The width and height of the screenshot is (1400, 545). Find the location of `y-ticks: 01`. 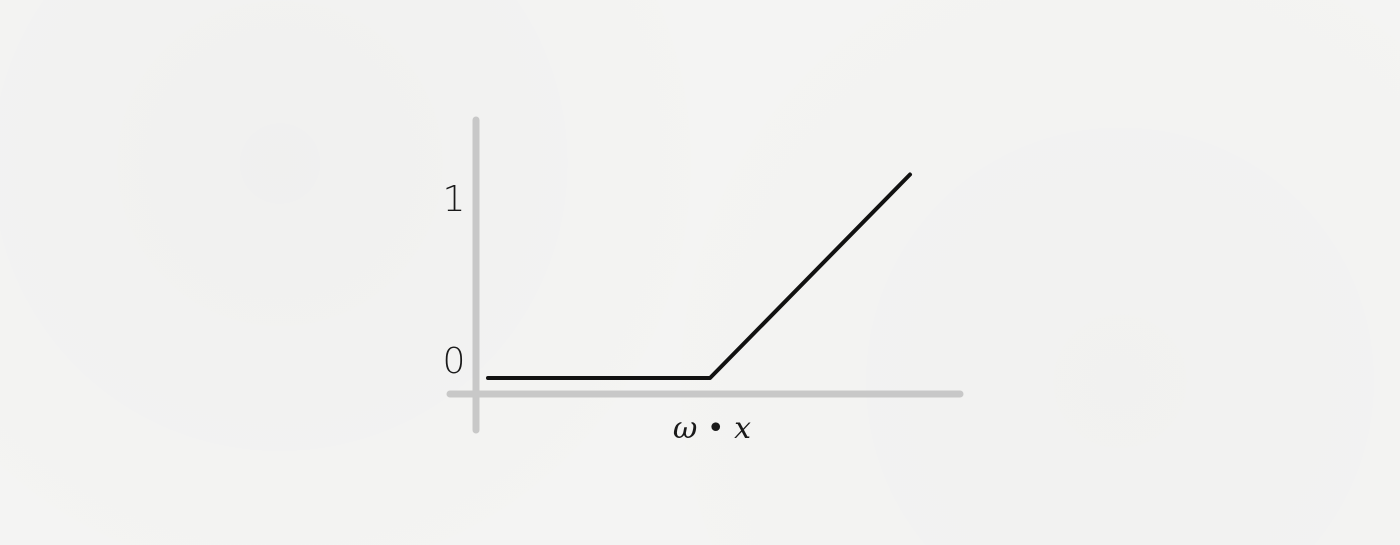

y-ticks: 01 is located at coordinates (454, 280).